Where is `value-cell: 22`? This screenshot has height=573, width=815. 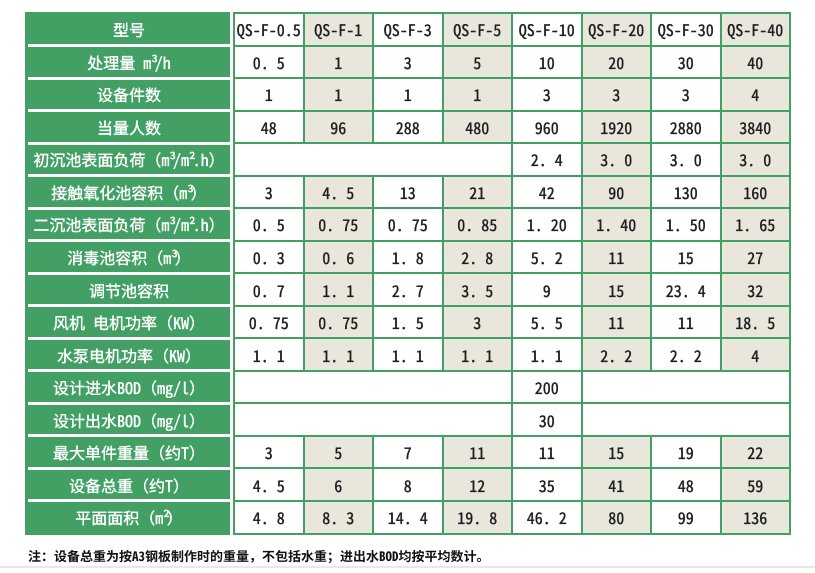 value-cell: 22 is located at coordinates (755, 452).